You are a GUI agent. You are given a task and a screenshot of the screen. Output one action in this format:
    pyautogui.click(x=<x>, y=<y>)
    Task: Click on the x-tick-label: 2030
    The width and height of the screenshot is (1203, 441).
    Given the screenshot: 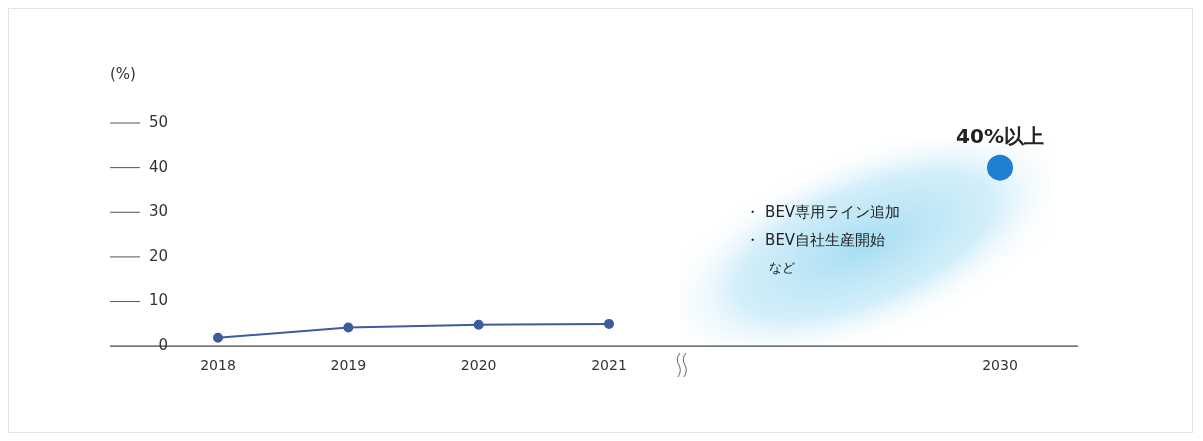 What is the action you would take?
    pyautogui.click(x=1000, y=365)
    